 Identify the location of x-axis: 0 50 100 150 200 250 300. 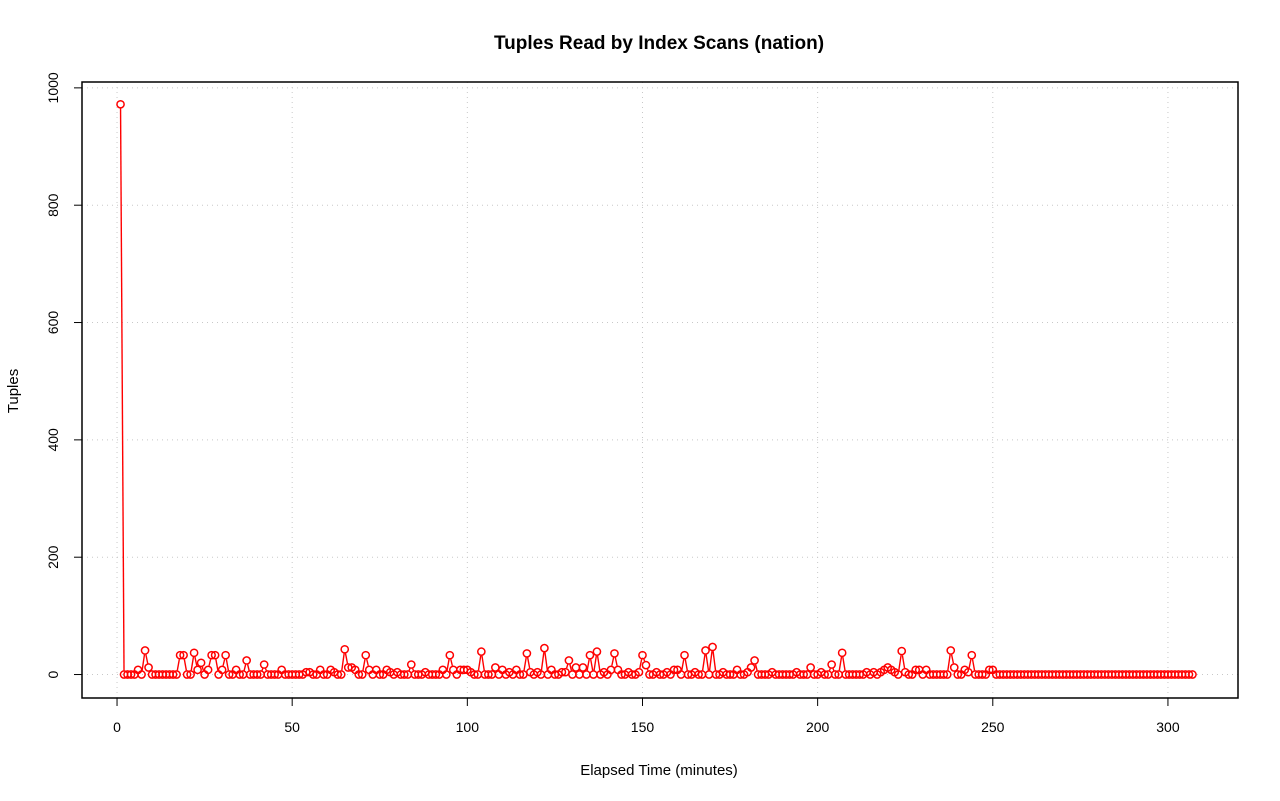
(646, 716).